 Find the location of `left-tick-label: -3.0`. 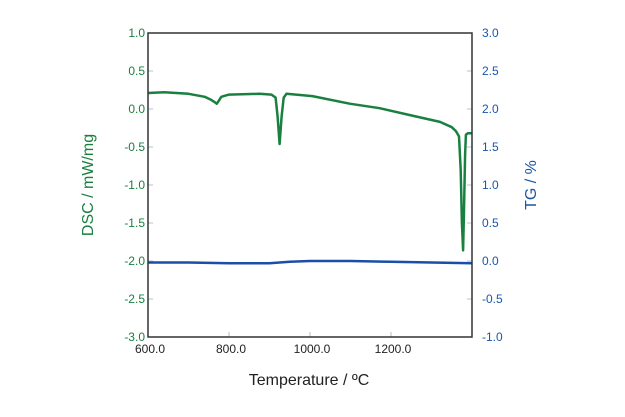

left-tick-label: -3.0 is located at coordinates (134, 337).